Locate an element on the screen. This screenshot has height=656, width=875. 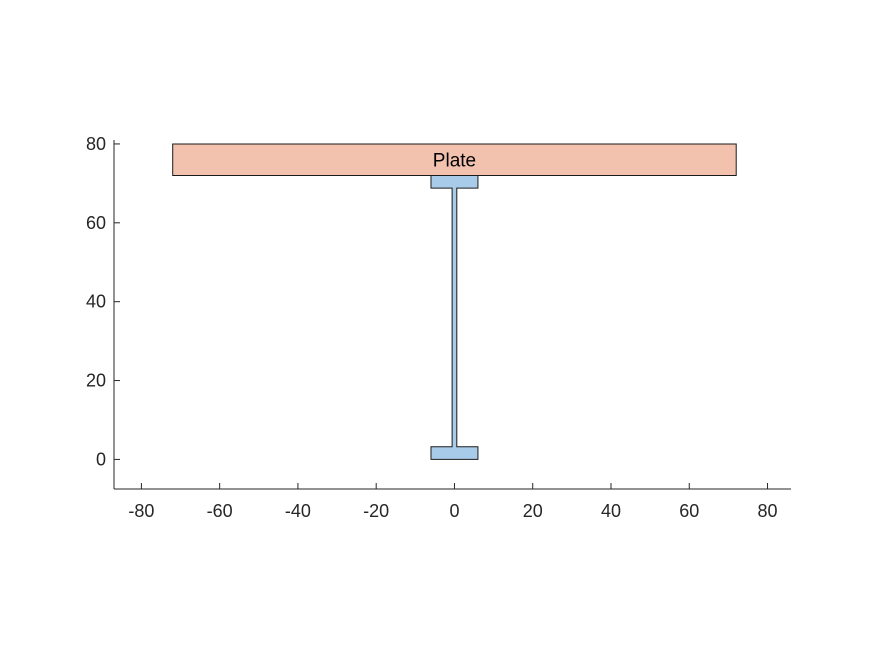
x-tick-label: -80 is located at coordinates (141, 511).